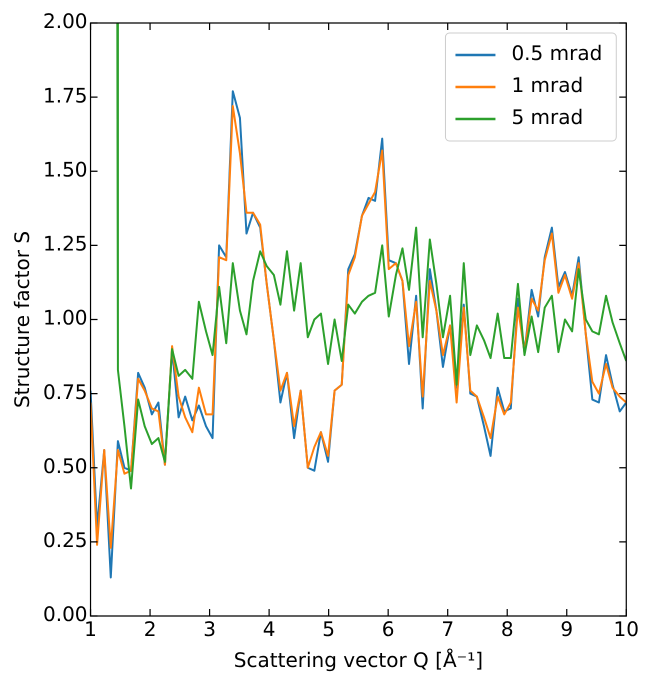 The height and width of the screenshot is (686, 650). What do you see at coordinates (626, 629) in the screenshot?
I see `x-tick-label: 10` at bounding box center [626, 629].